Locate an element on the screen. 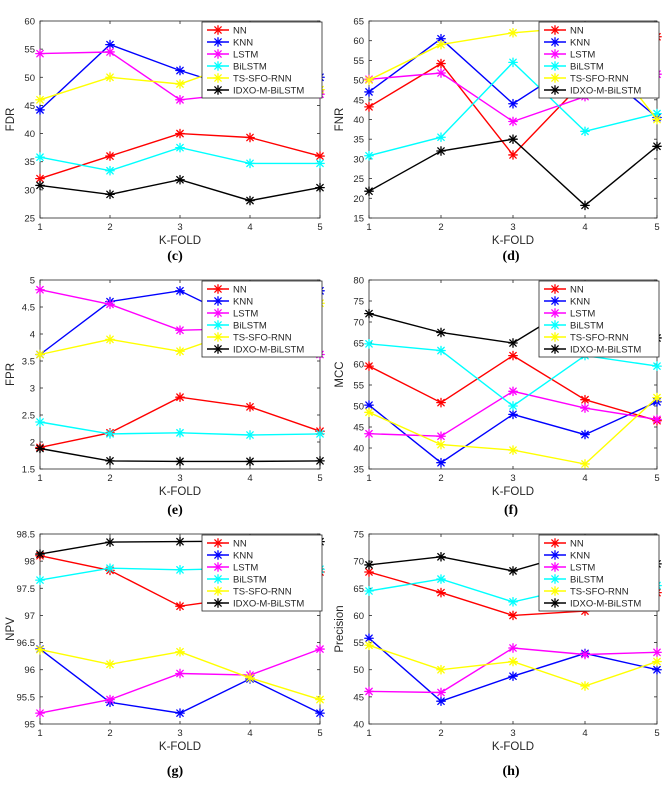  legend-entry-ts-sfo-rnn: TS-SFO-RNN is located at coordinates (249, 338).